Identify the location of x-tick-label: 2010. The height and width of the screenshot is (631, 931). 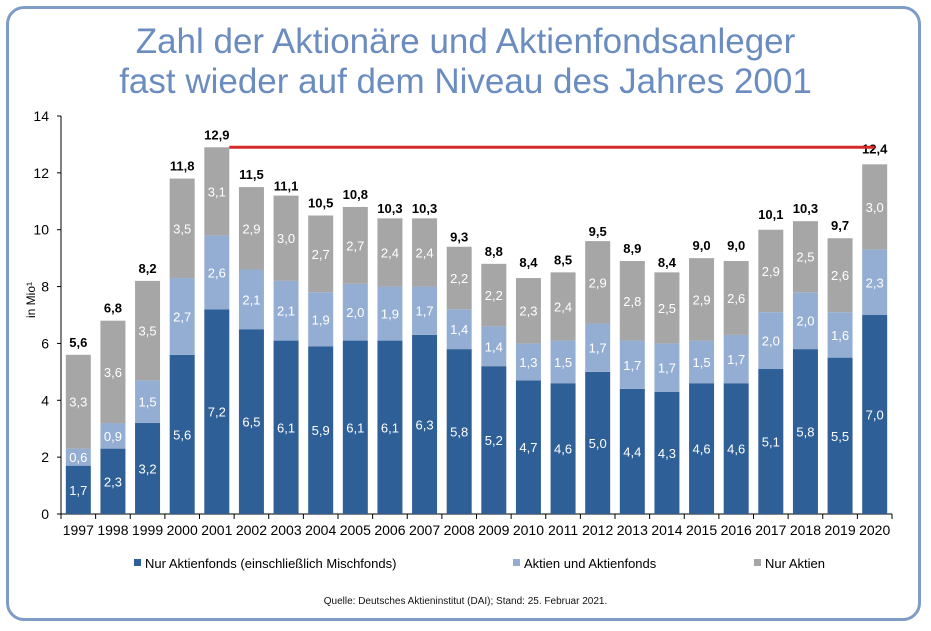
(528, 530).